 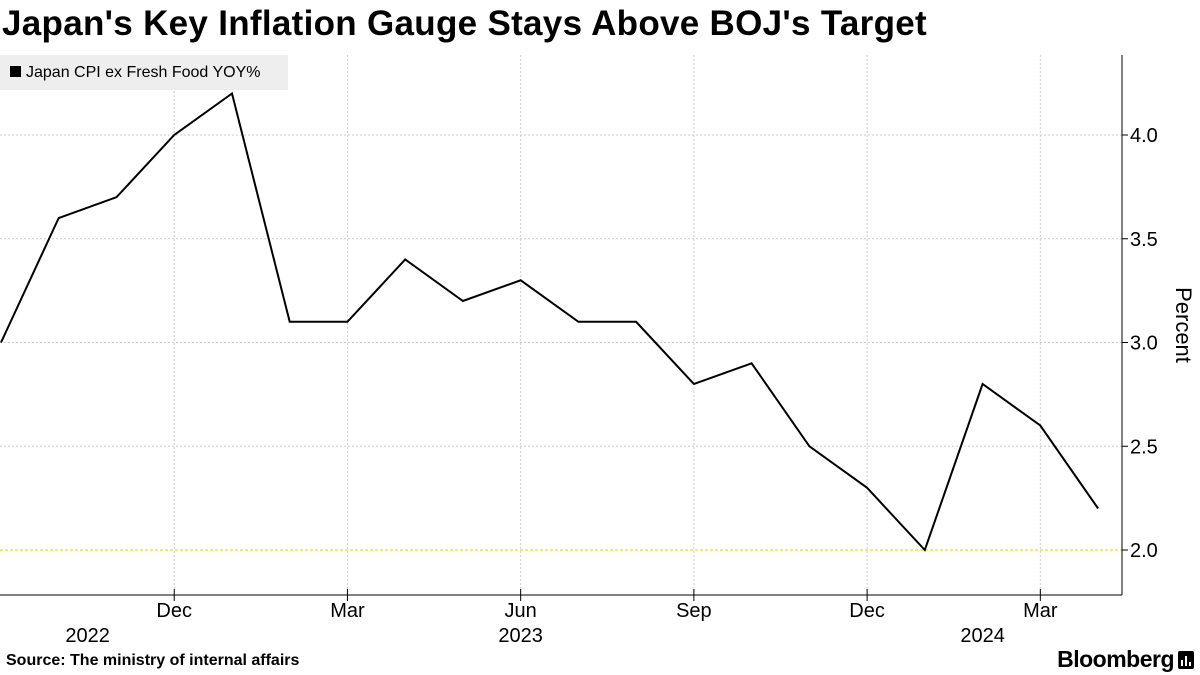 What do you see at coordinates (15, 71) in the screenshot?
I see `legend-swatch` at bounding box center [15, 71].